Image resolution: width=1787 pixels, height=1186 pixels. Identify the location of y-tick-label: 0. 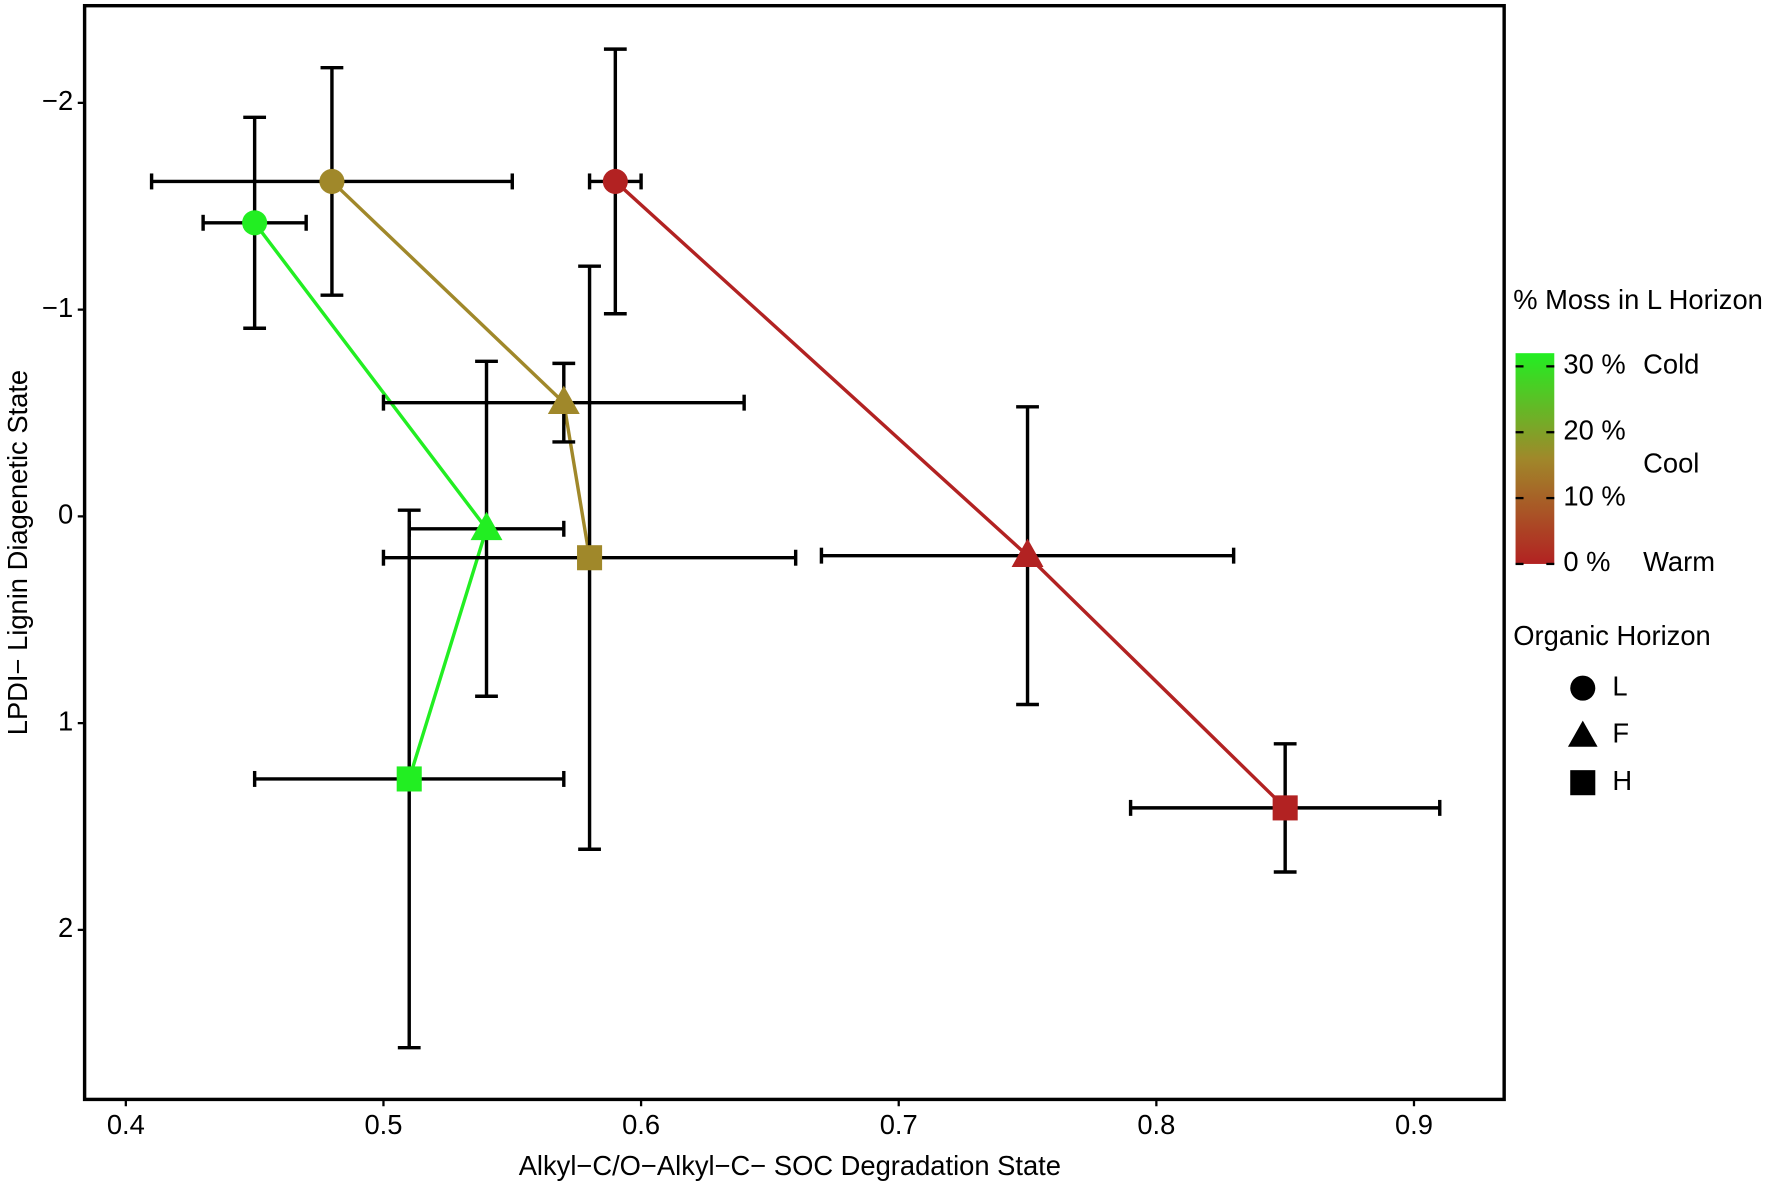
(65, 514).